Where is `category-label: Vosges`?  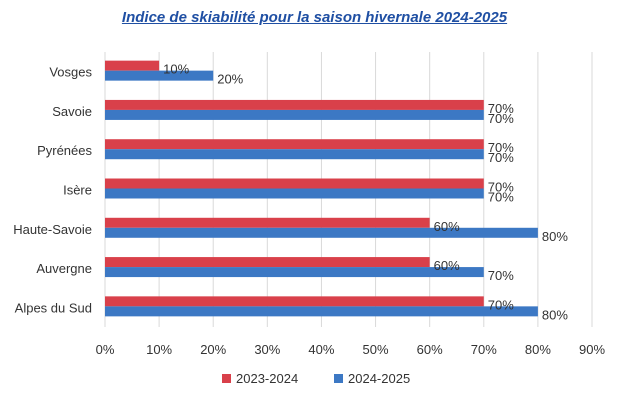
category-label: Vosges is located at coordinates (70, 72).